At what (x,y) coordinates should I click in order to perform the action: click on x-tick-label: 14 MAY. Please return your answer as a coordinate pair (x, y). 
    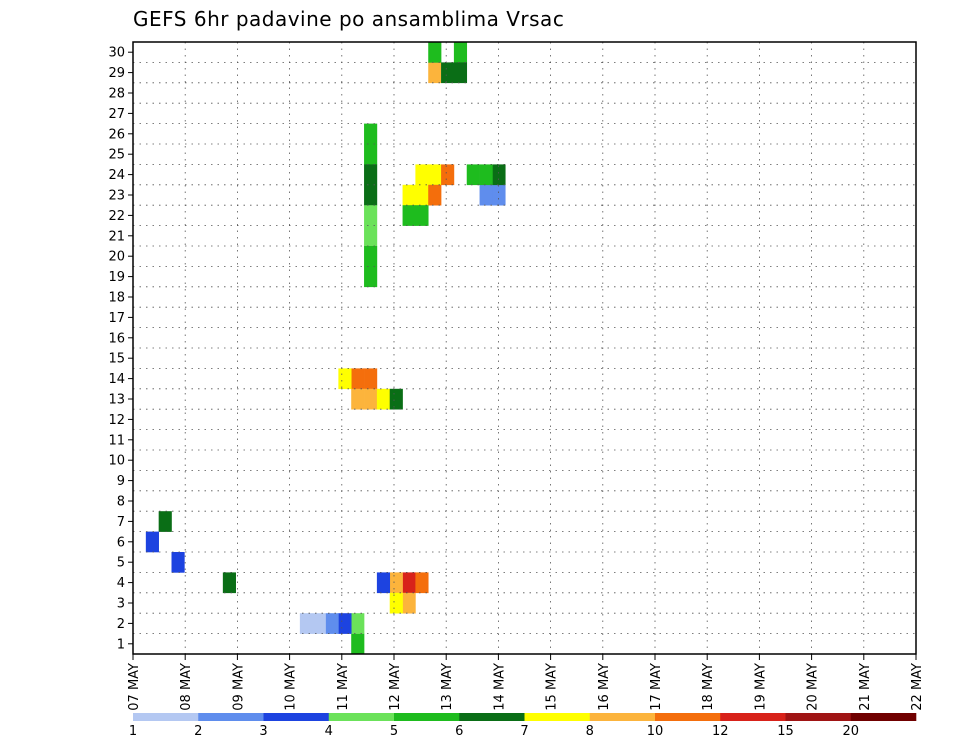
    Looking at the image, I should click on (499, 687).